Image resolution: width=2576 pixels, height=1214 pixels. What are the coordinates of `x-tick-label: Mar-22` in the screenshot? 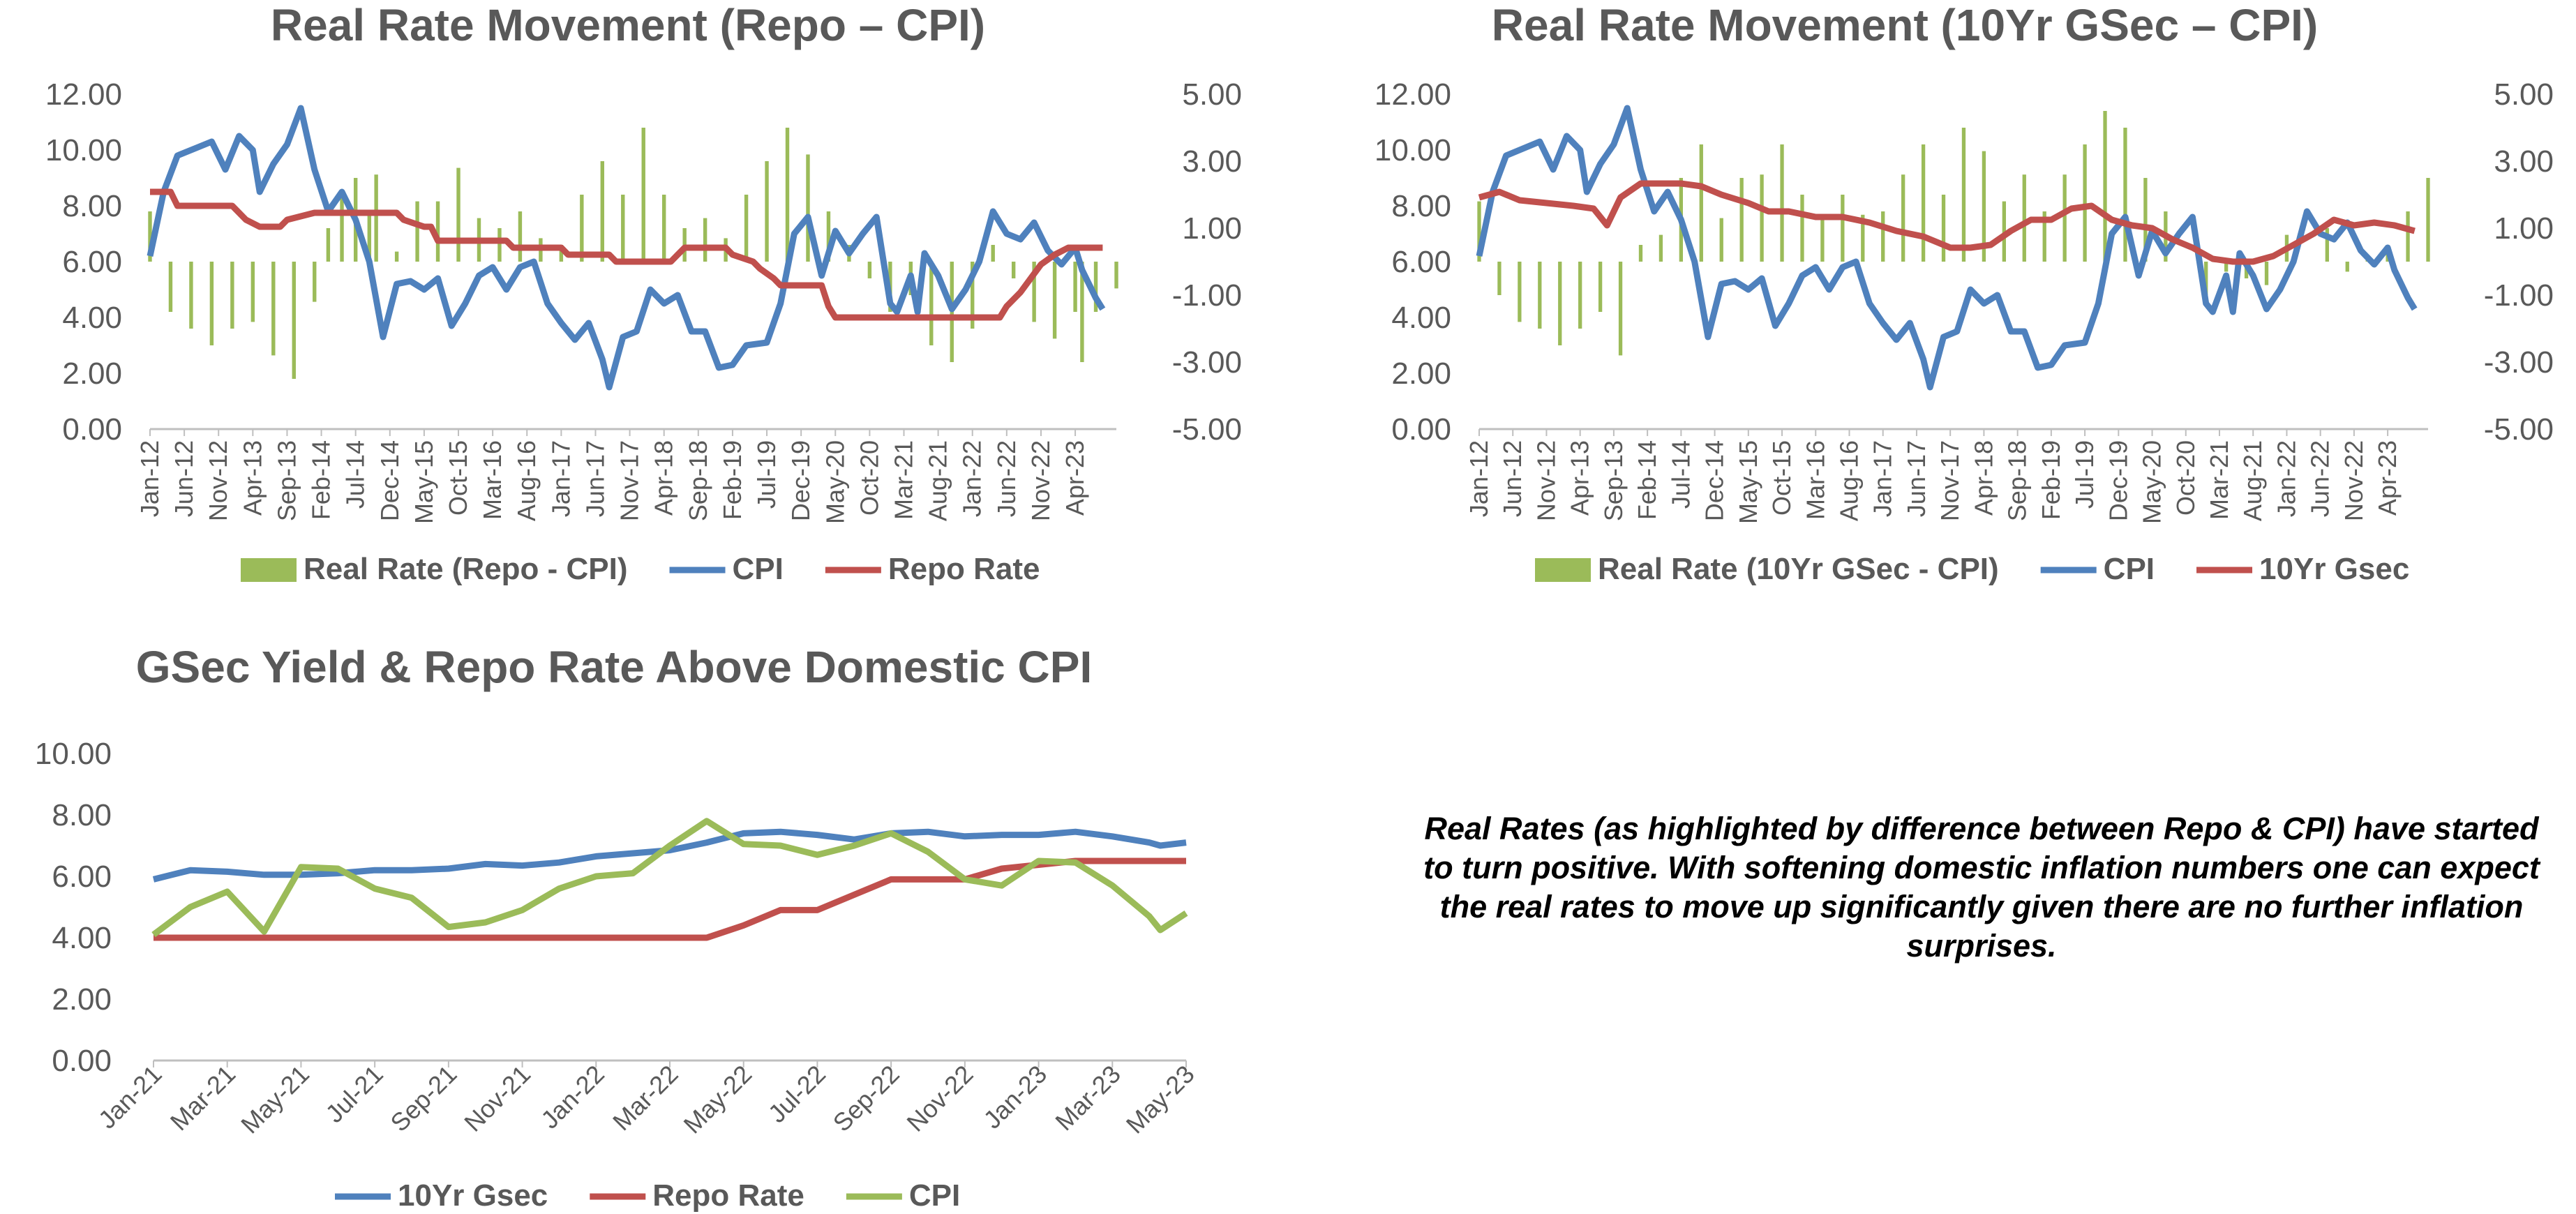 It's located at (645, 1098).